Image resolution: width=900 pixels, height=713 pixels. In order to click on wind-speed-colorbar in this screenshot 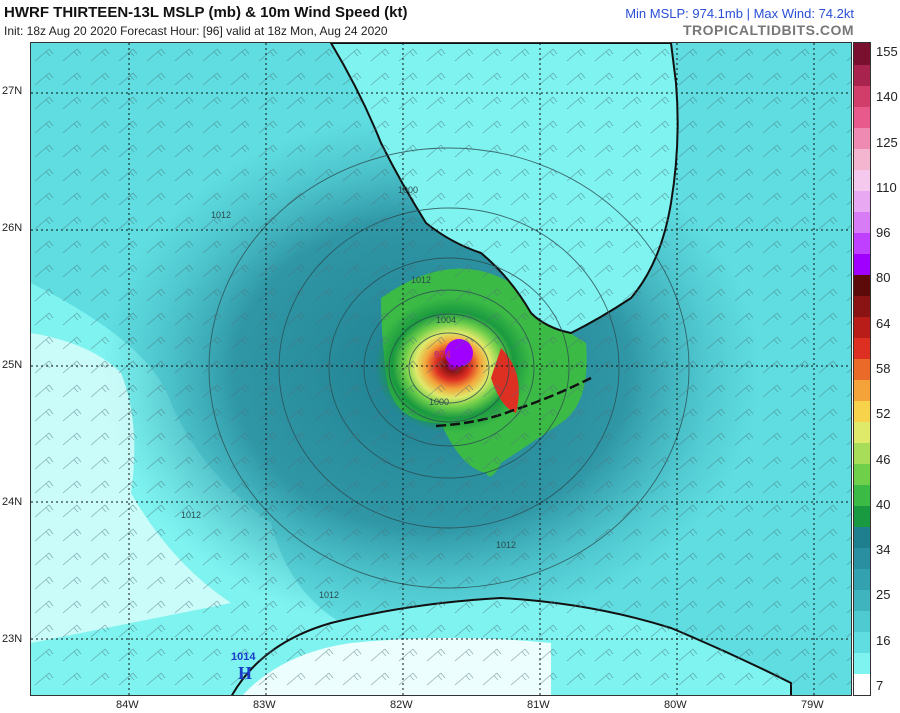, I will do `click(862, 369)`.